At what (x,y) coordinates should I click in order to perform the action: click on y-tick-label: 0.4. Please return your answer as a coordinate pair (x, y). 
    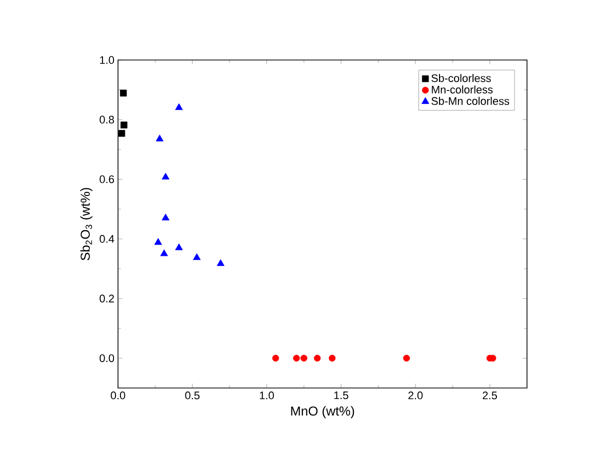
    Looking at the image, I should click on (107, 239).